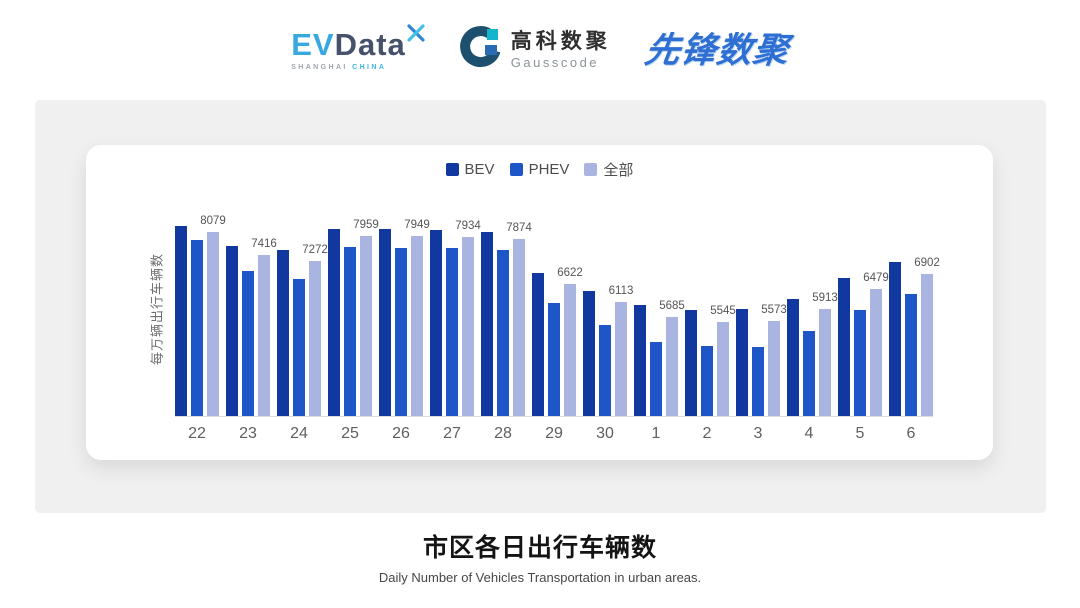 Image resolution: width=1080 pixels, height=608 pixels. I want to click on bar-group: 6113 30, so click(608, 323).